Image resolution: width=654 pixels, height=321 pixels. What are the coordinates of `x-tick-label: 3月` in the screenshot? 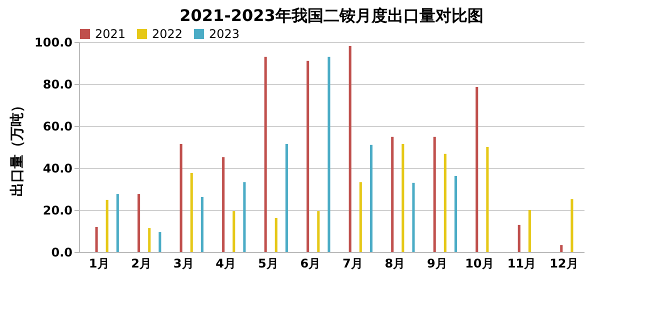 It's located at (183, 263).